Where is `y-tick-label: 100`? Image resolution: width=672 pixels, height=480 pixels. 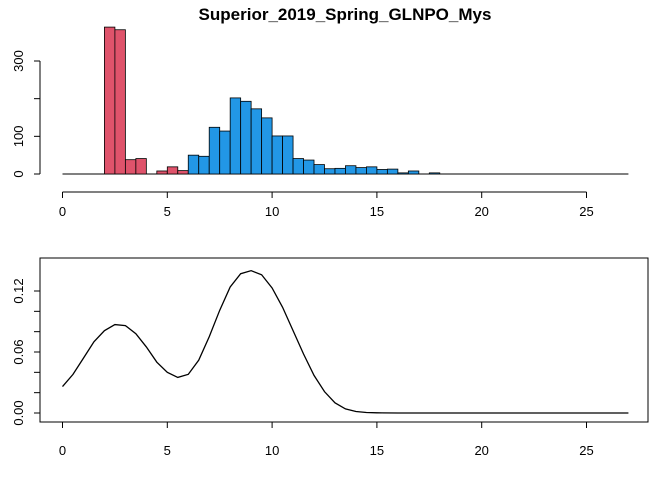 y-tick-label: 100 is located at coordinates (18, 136).